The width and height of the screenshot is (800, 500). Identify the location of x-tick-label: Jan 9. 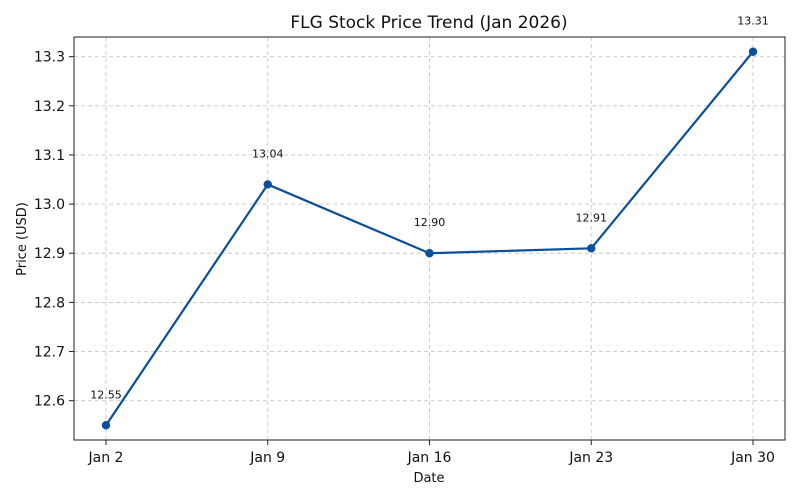
(267, 458).